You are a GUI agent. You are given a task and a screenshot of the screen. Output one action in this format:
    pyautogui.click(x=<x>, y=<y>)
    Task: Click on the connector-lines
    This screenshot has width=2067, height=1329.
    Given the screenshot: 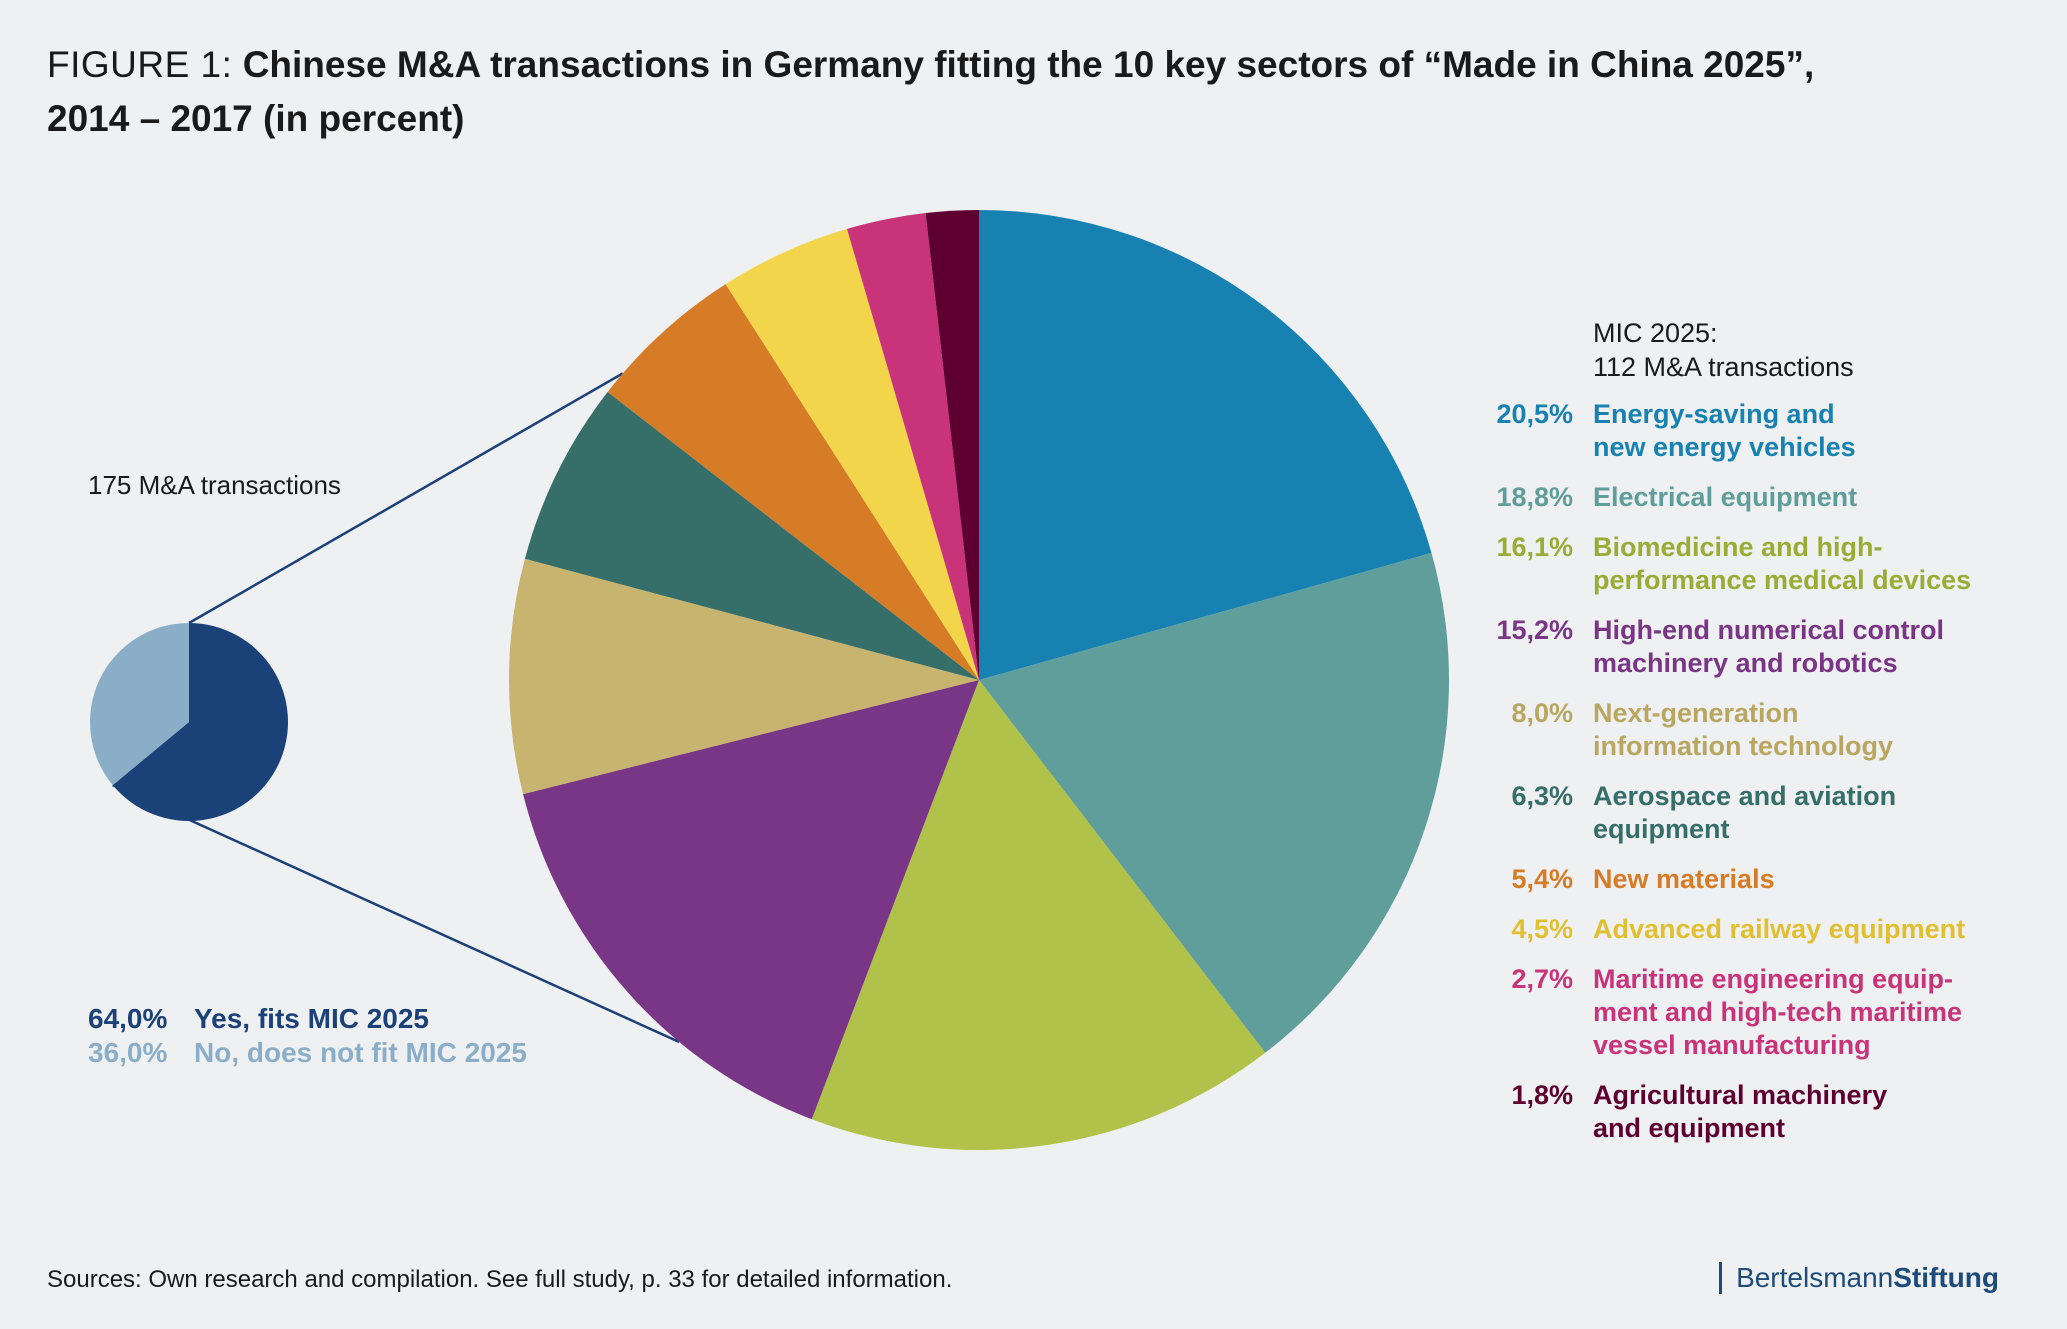 What is the action you would take?
    pyautogui.click(x=396, y=708)
    